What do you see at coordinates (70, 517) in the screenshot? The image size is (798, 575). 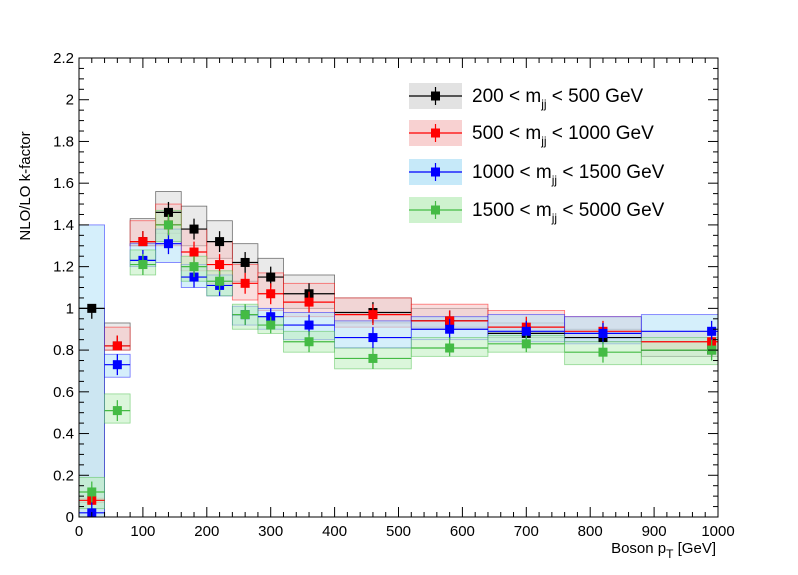 I see `y-tick-label: 0` at bounding box center [70, 517].